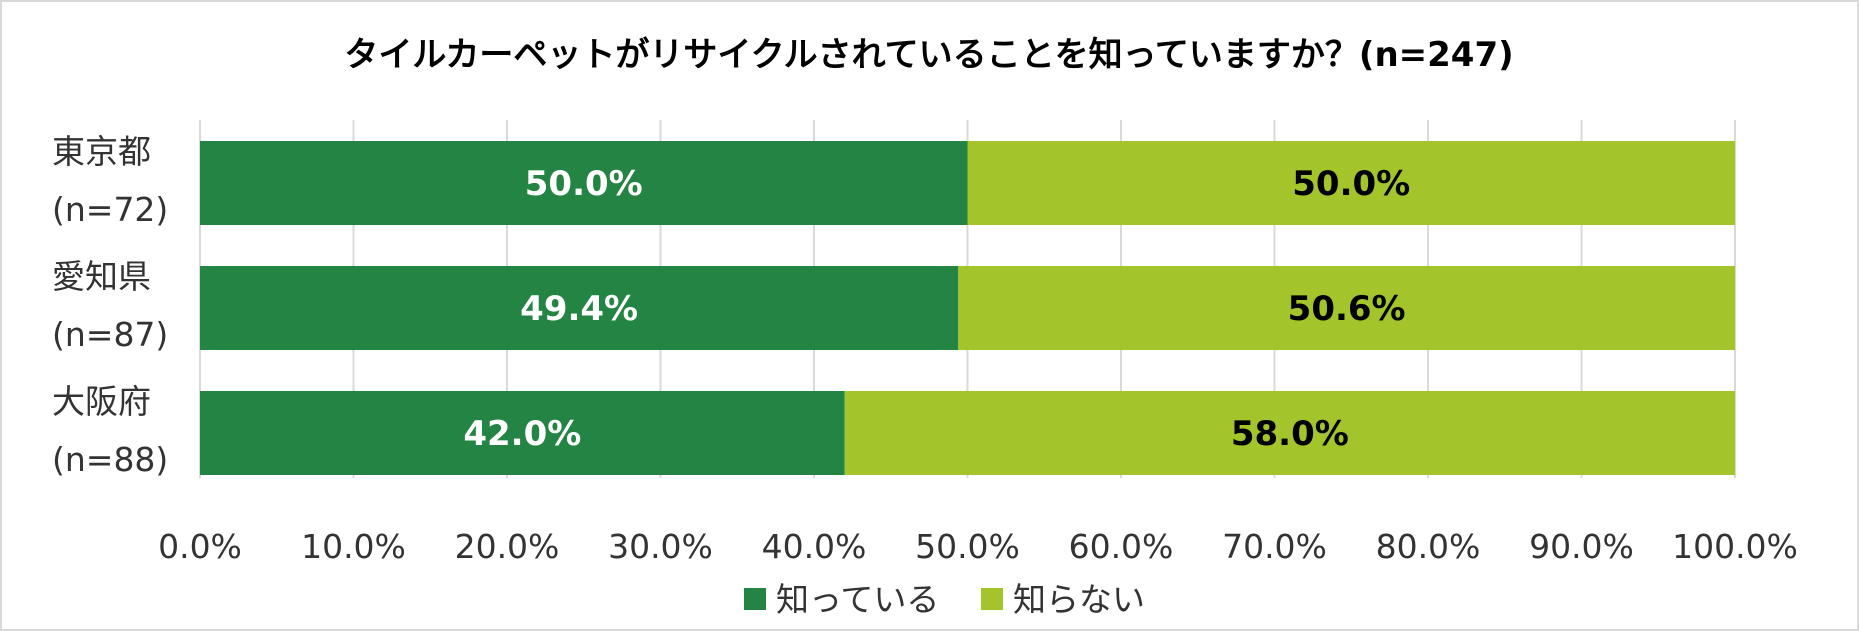 Image resolution: width=1859 pixels, height=631 pixels. I want to click on legend-label: 知っている, so click(857, 599).